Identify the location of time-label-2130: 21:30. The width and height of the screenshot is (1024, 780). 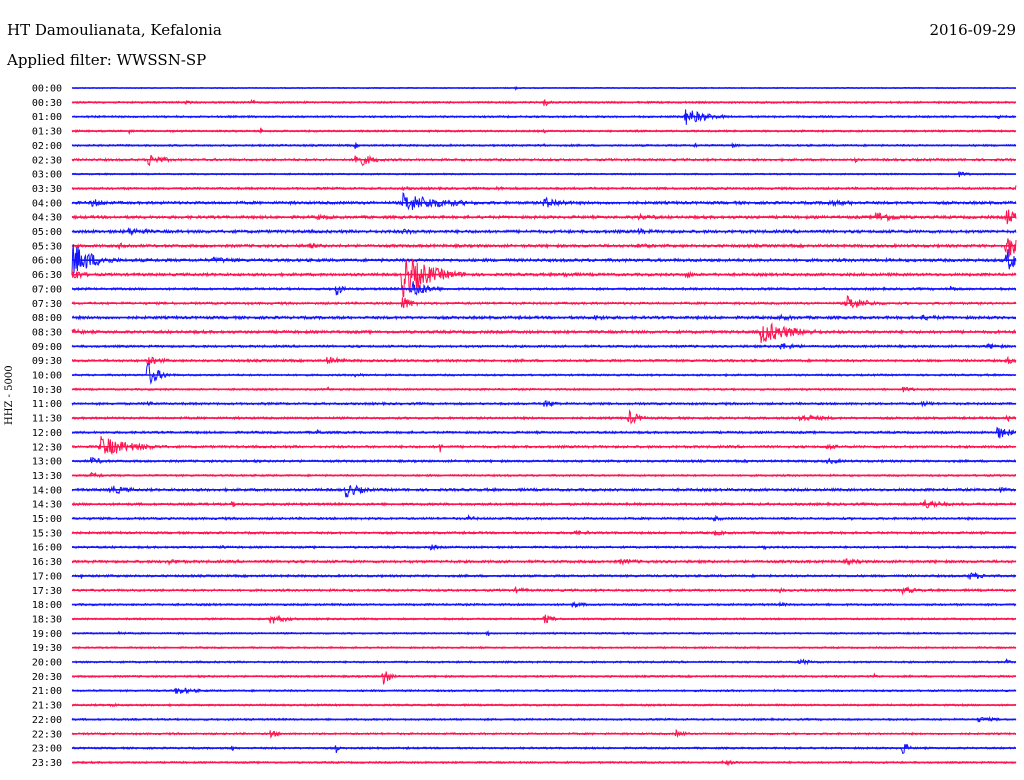
(47, 706).